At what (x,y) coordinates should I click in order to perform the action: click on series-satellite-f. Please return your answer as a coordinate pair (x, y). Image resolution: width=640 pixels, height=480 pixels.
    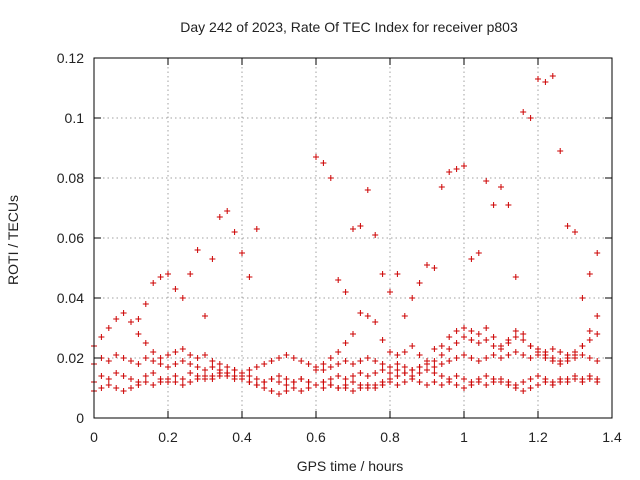
    Looking at the image, I should click on (457, 341).